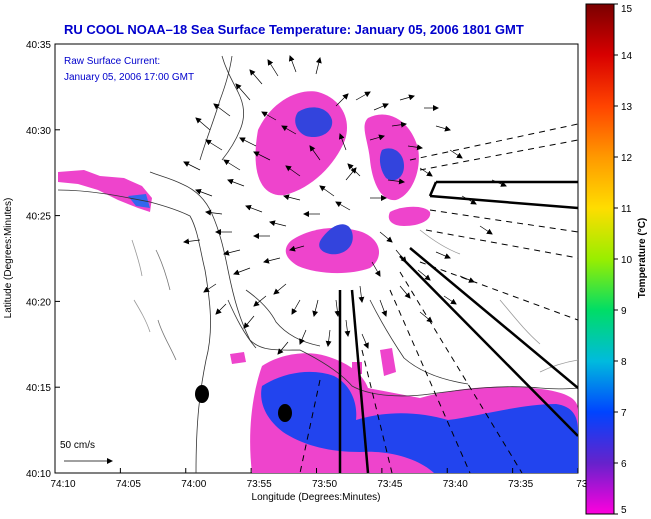  I want to click on scale-label: 50 cm/s, so click(77, 445).